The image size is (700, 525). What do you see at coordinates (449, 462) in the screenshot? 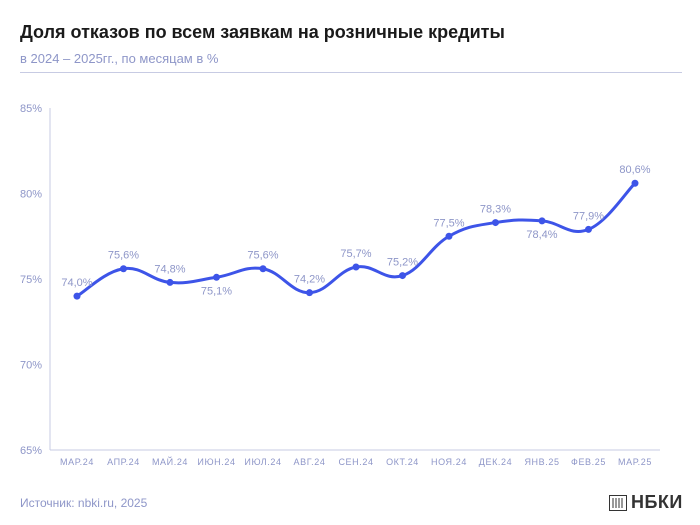
I see `x-tick-label: НОЯ.24` at bounding box center [449, 462].